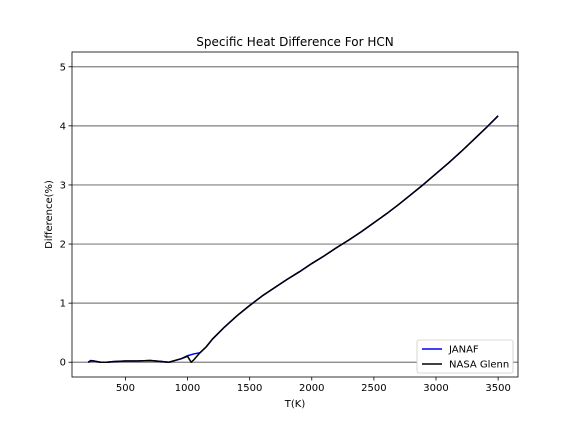 The width and height of the screenshot is (576, 432). Describe the element at coordinates (63, 126) in the screenshot. I see `y-tick-label-4: 4` at that location.